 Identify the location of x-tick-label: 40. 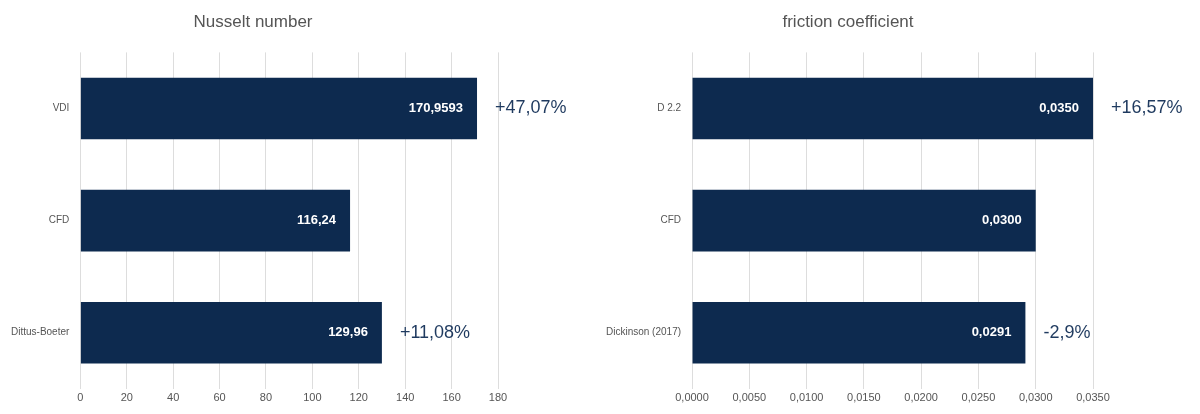
(173, 397).